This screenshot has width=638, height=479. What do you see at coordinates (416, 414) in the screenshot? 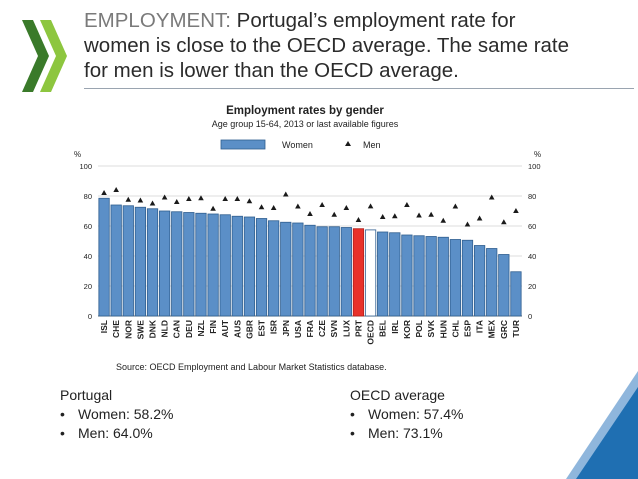
I see `oecd-women: Women: 57.4%` at bounding box center [416, 414].